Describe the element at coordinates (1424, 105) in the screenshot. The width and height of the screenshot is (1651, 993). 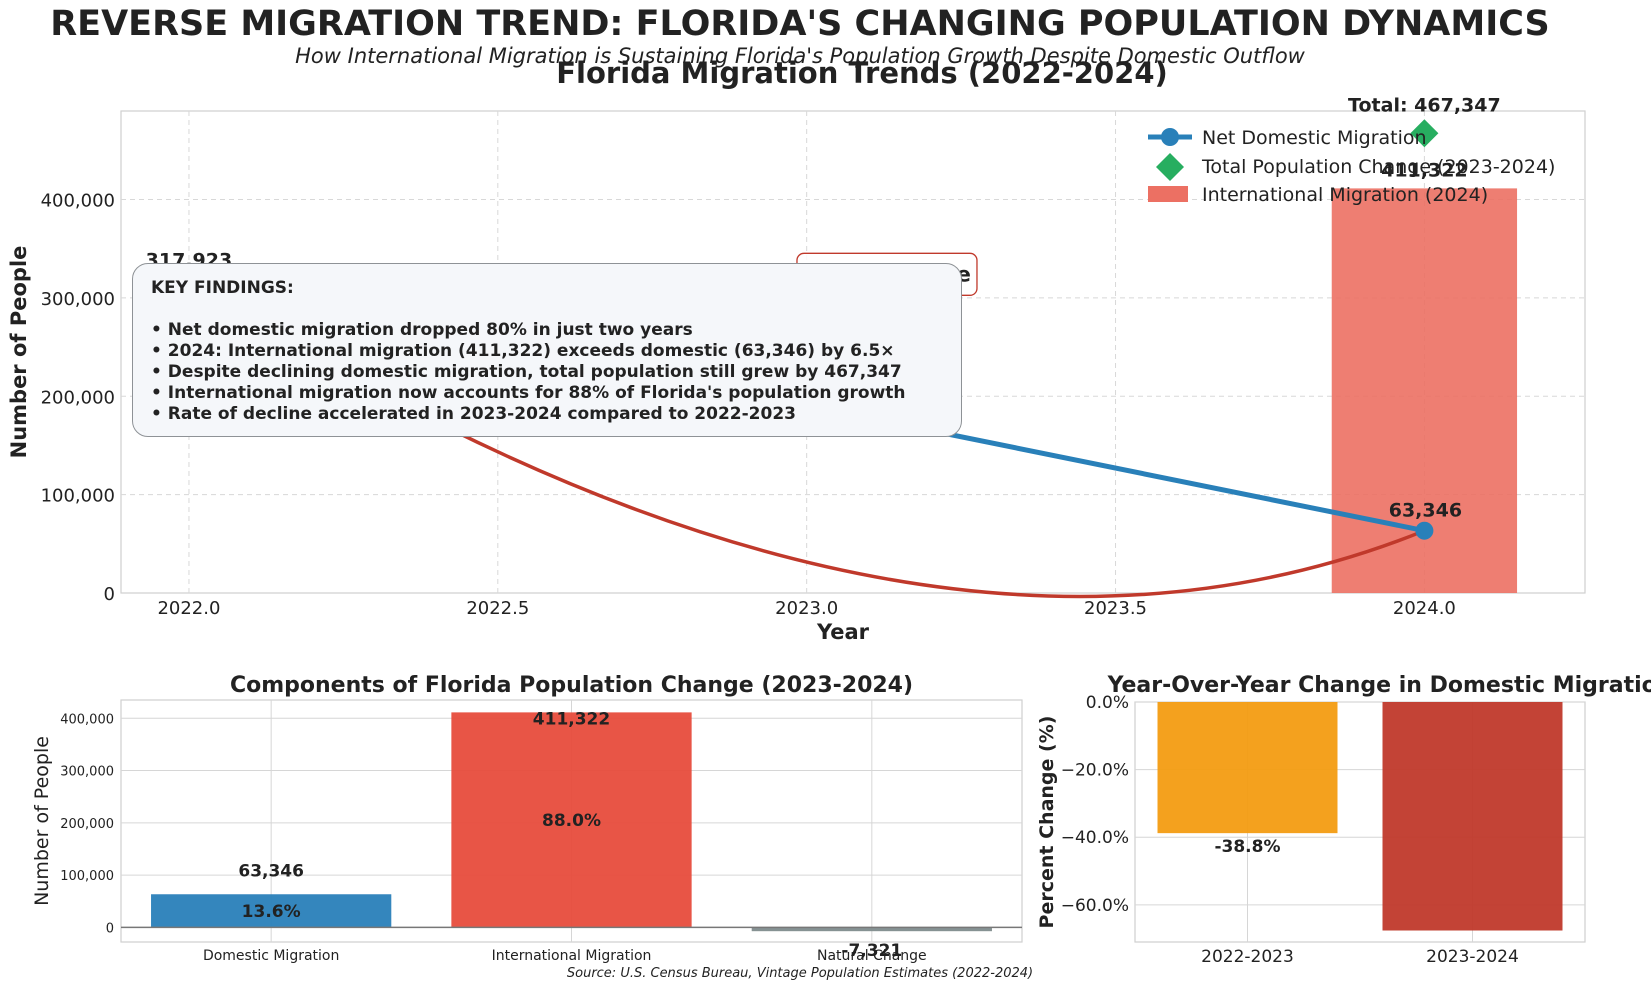
I see `total-change-value-label: Total: 467,347` at that location.